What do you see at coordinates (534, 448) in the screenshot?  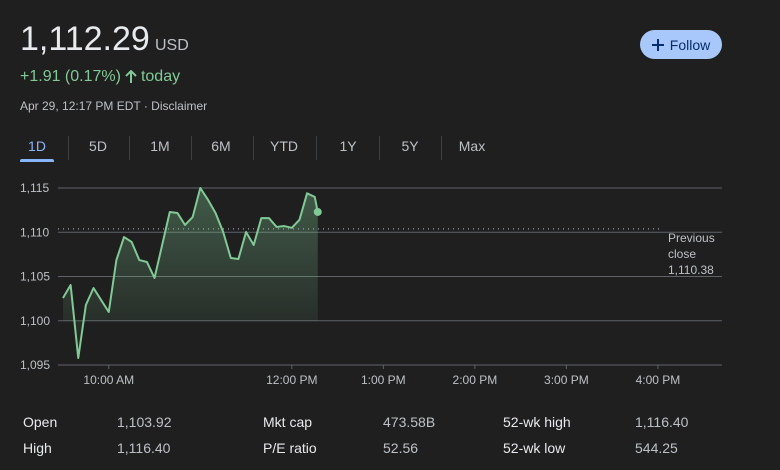 I see `stat-label: 52-wk low` at bounding box center [534, 448].